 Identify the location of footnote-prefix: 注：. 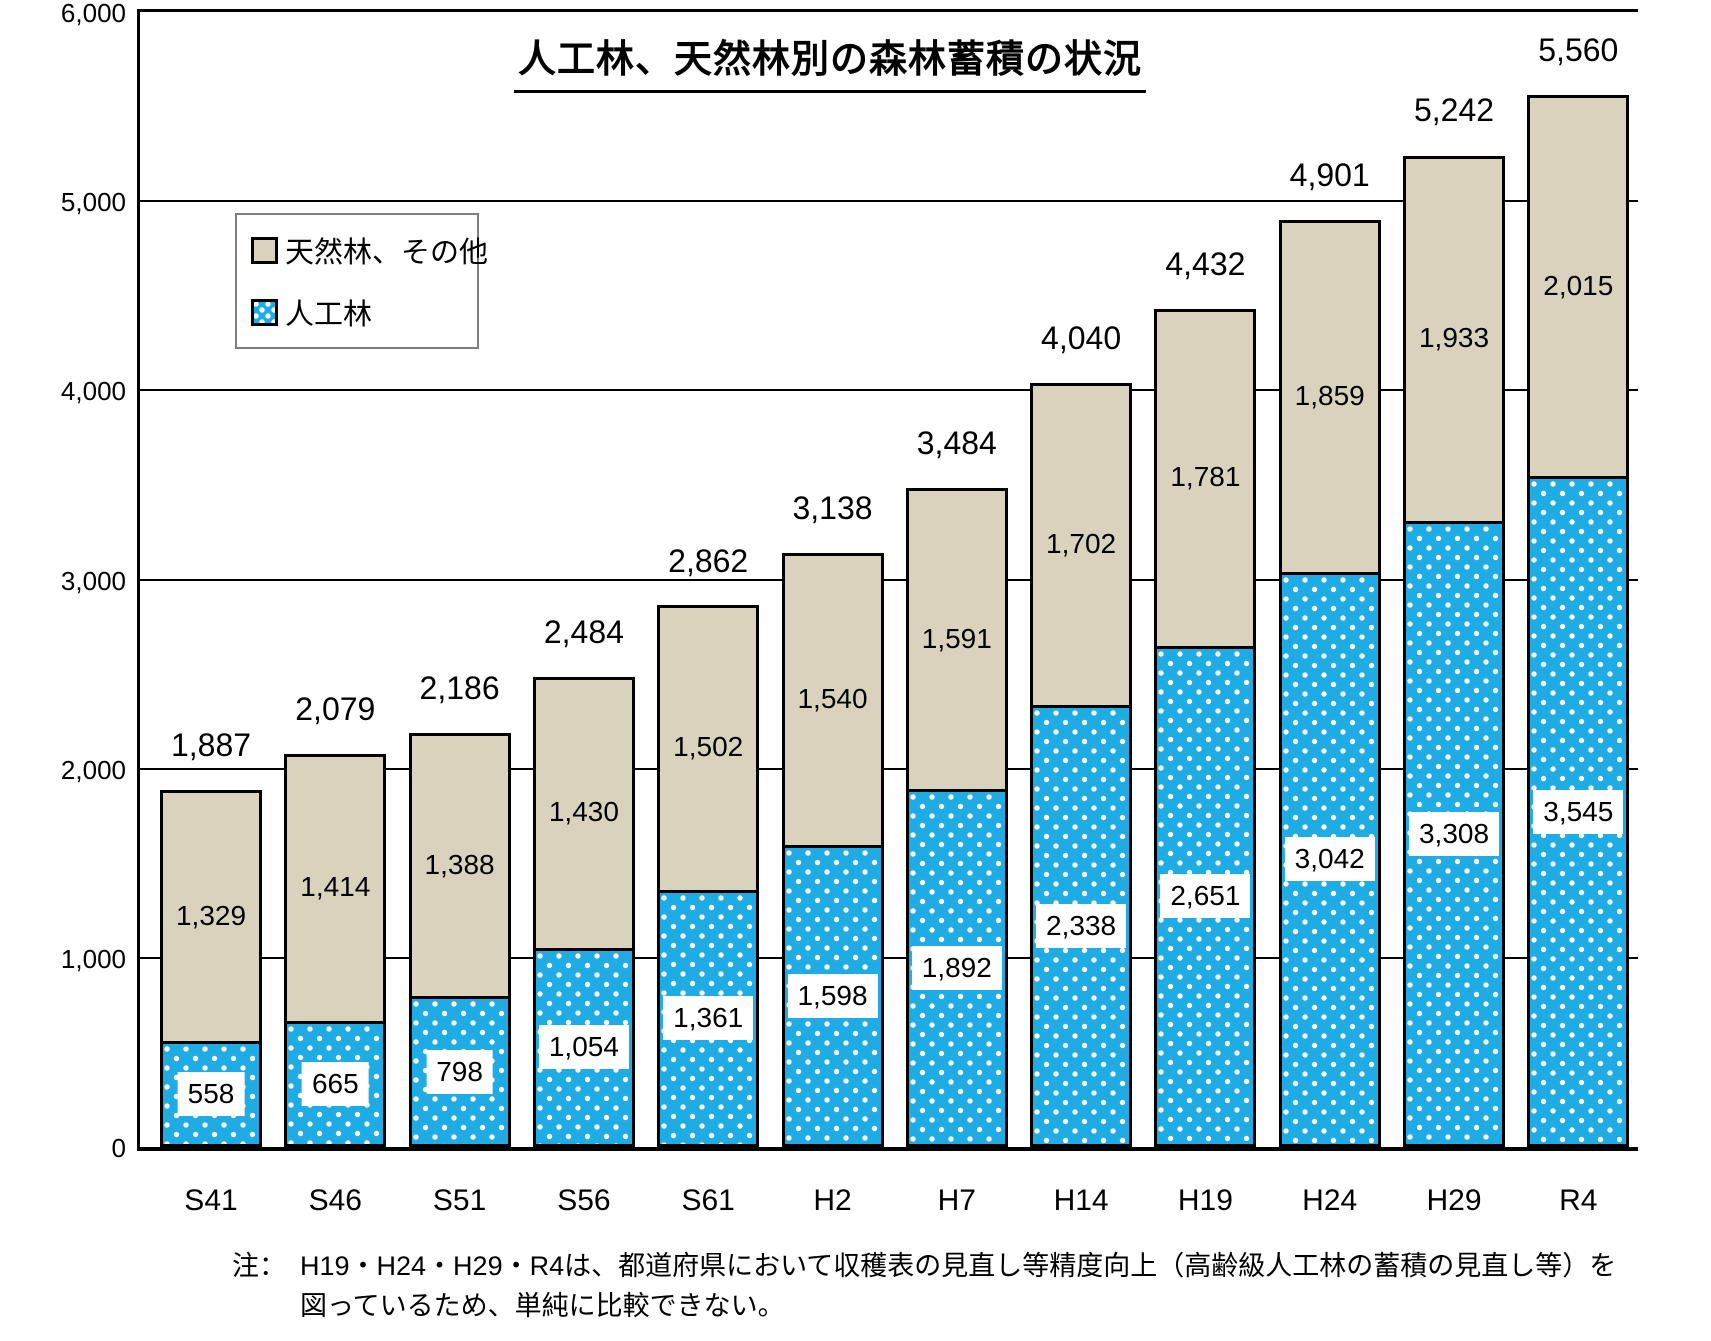
(259, 1266).